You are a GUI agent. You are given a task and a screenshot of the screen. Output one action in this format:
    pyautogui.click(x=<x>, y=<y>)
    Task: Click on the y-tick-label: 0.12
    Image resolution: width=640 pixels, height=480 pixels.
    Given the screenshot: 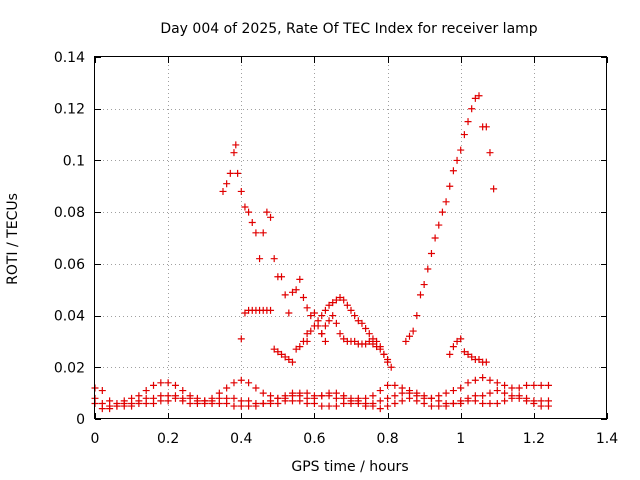 What is the action you would take?
    pyautogui.click(x=69, y=110)
    